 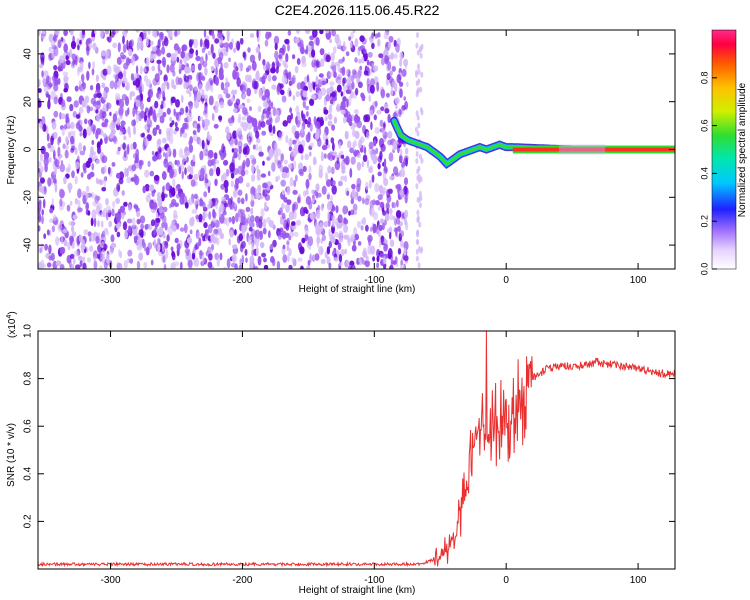 I want to click on x-tick-label: -200, so click(x=242, y=280).